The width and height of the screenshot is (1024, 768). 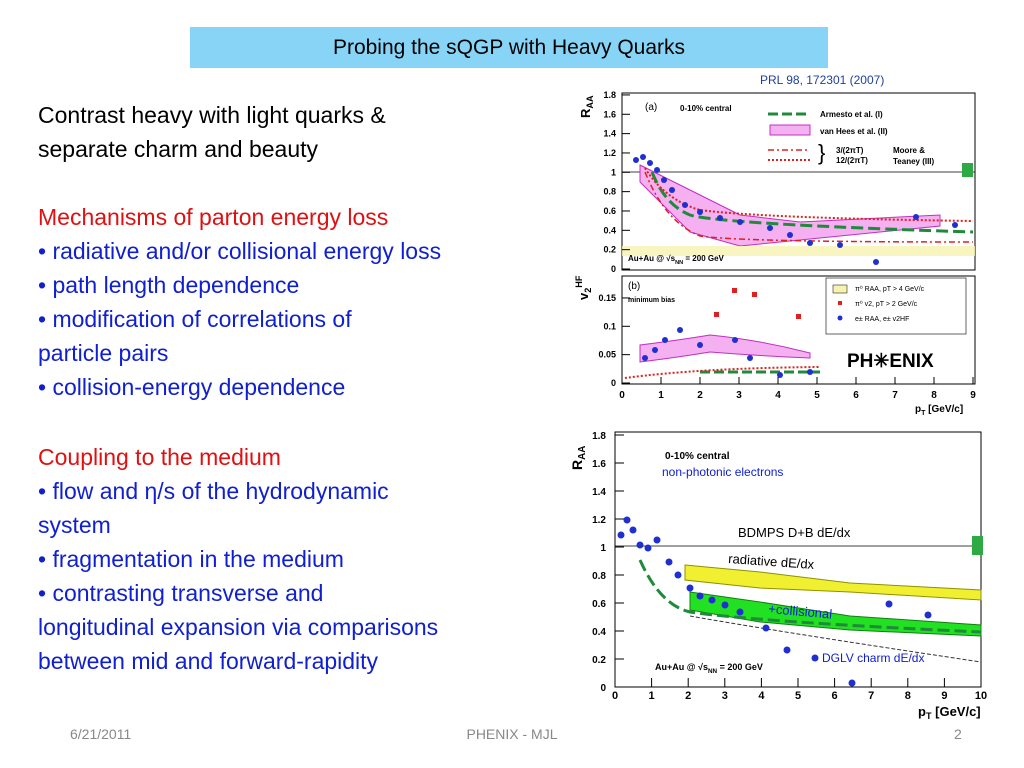 I want to click on x-axis-label-part: p, so click(x=918, y=409).